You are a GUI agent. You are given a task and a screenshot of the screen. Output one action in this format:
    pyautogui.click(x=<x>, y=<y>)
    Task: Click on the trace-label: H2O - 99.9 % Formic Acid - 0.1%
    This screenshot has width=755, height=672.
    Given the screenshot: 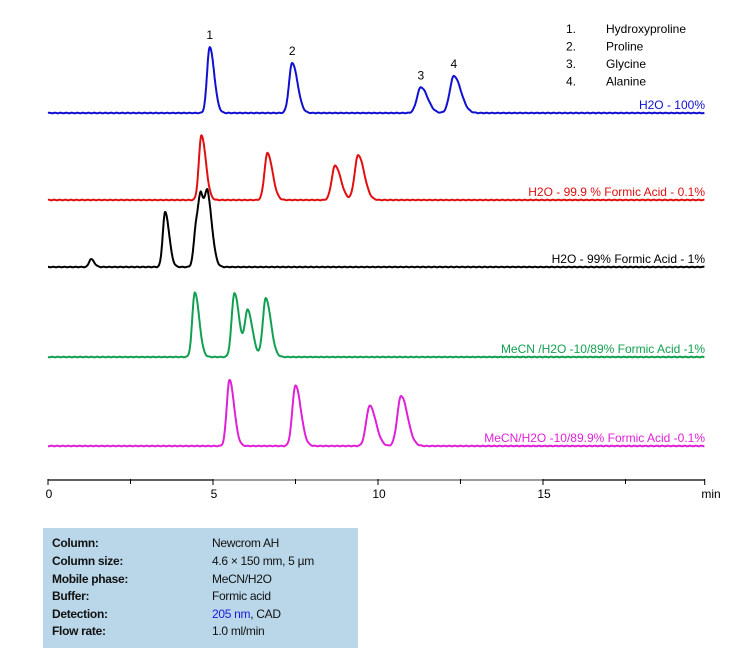 What is the action you would take?
    pyautogui.click(x=616, y=192)
    